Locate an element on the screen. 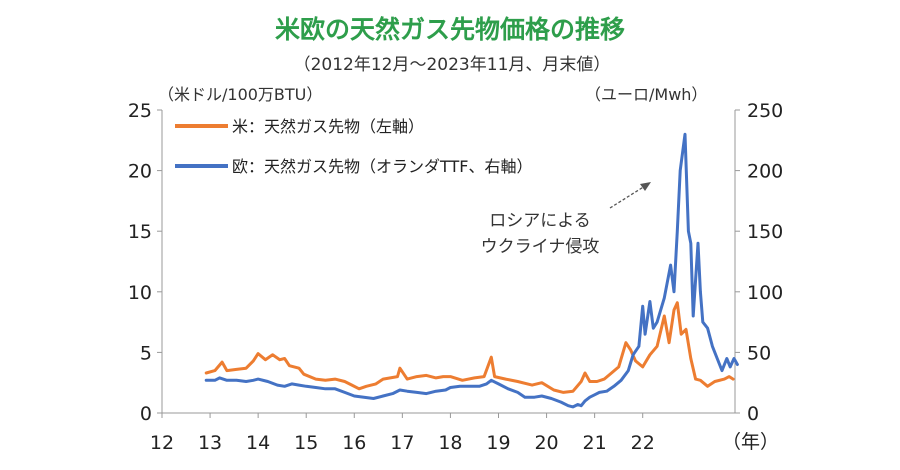  right-axis-ticks: 0 50 100 150 200 250 is located at coordinates (759, 262).